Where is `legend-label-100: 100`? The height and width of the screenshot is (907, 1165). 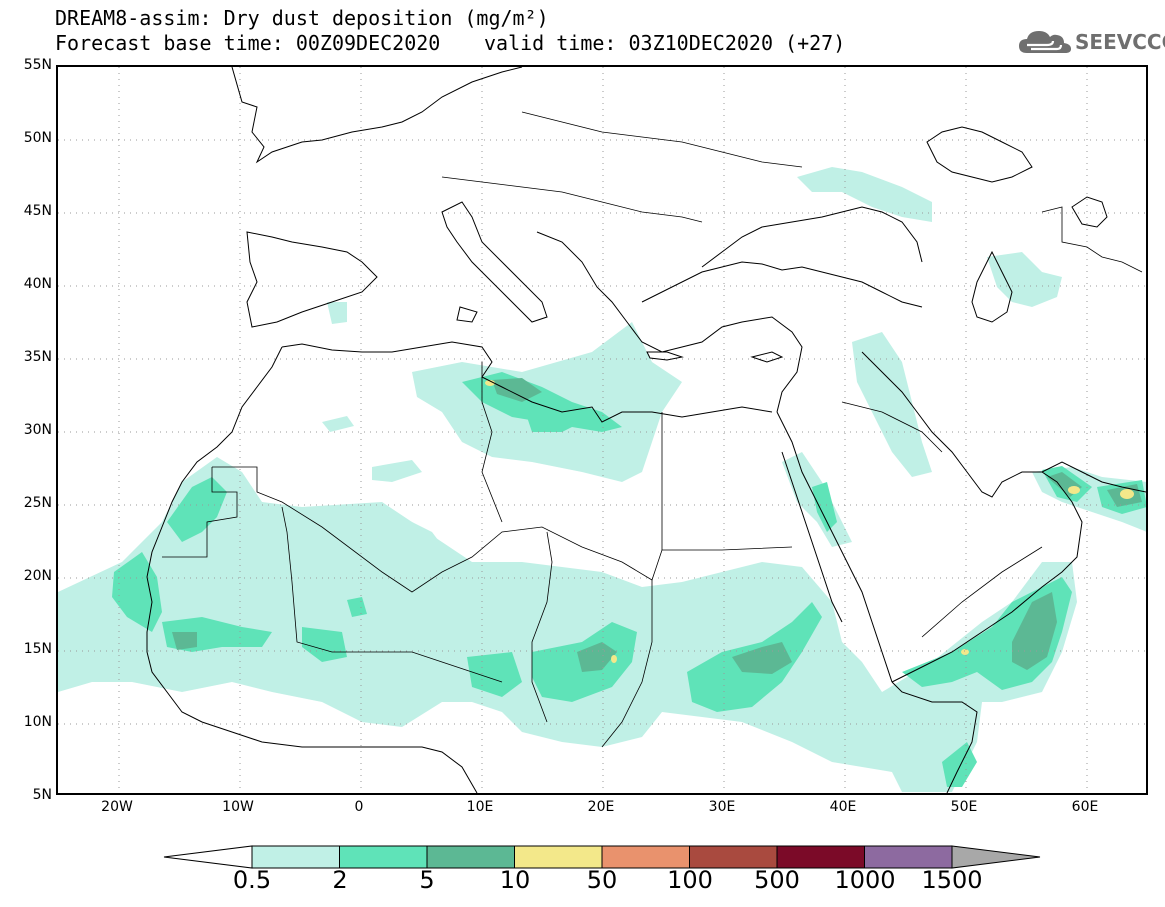 legend-label-100: 100 is located at coordinates (690, 880).